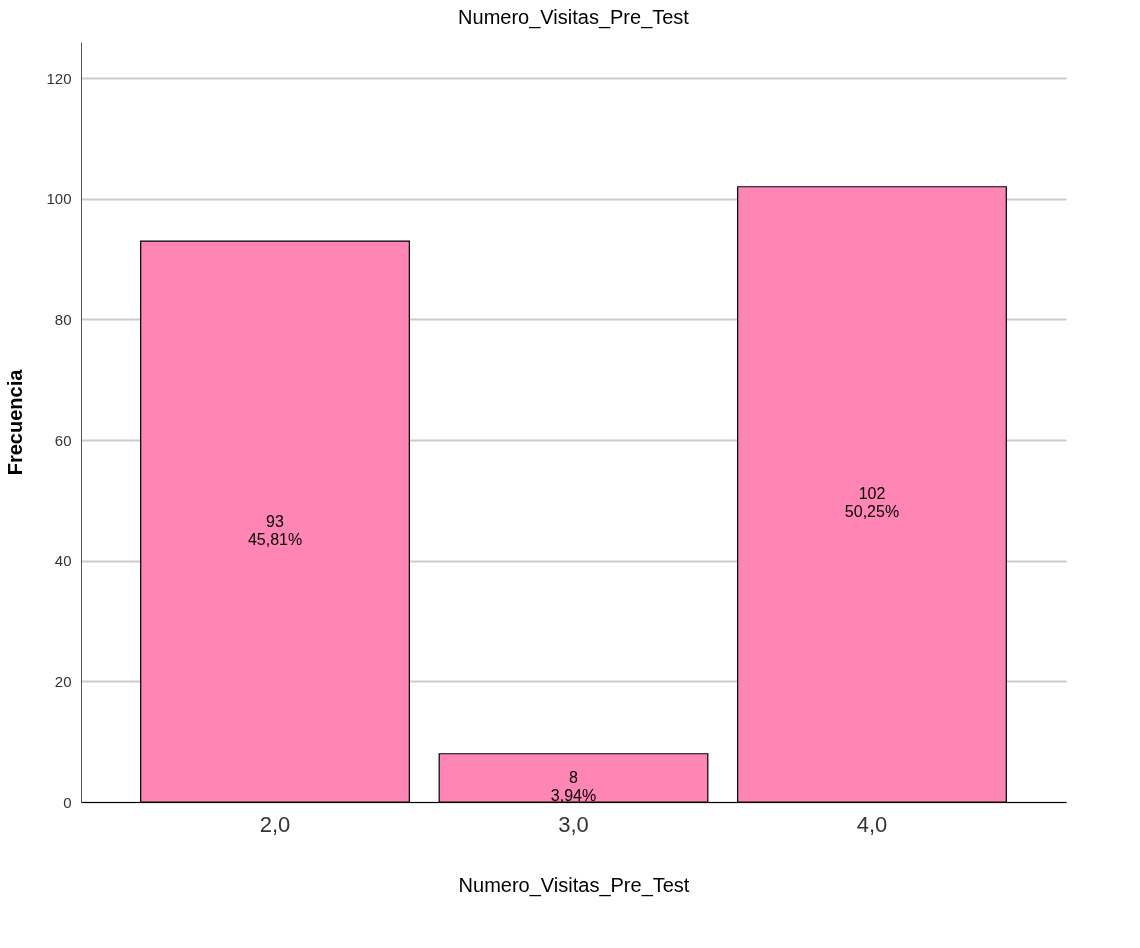 The width and height of the screenshot is (1140, 948). What do you see at coordinates (573, 824) in the screenshot?
I see `x-tick-label: 3,0` at bounding box center [573, 824].